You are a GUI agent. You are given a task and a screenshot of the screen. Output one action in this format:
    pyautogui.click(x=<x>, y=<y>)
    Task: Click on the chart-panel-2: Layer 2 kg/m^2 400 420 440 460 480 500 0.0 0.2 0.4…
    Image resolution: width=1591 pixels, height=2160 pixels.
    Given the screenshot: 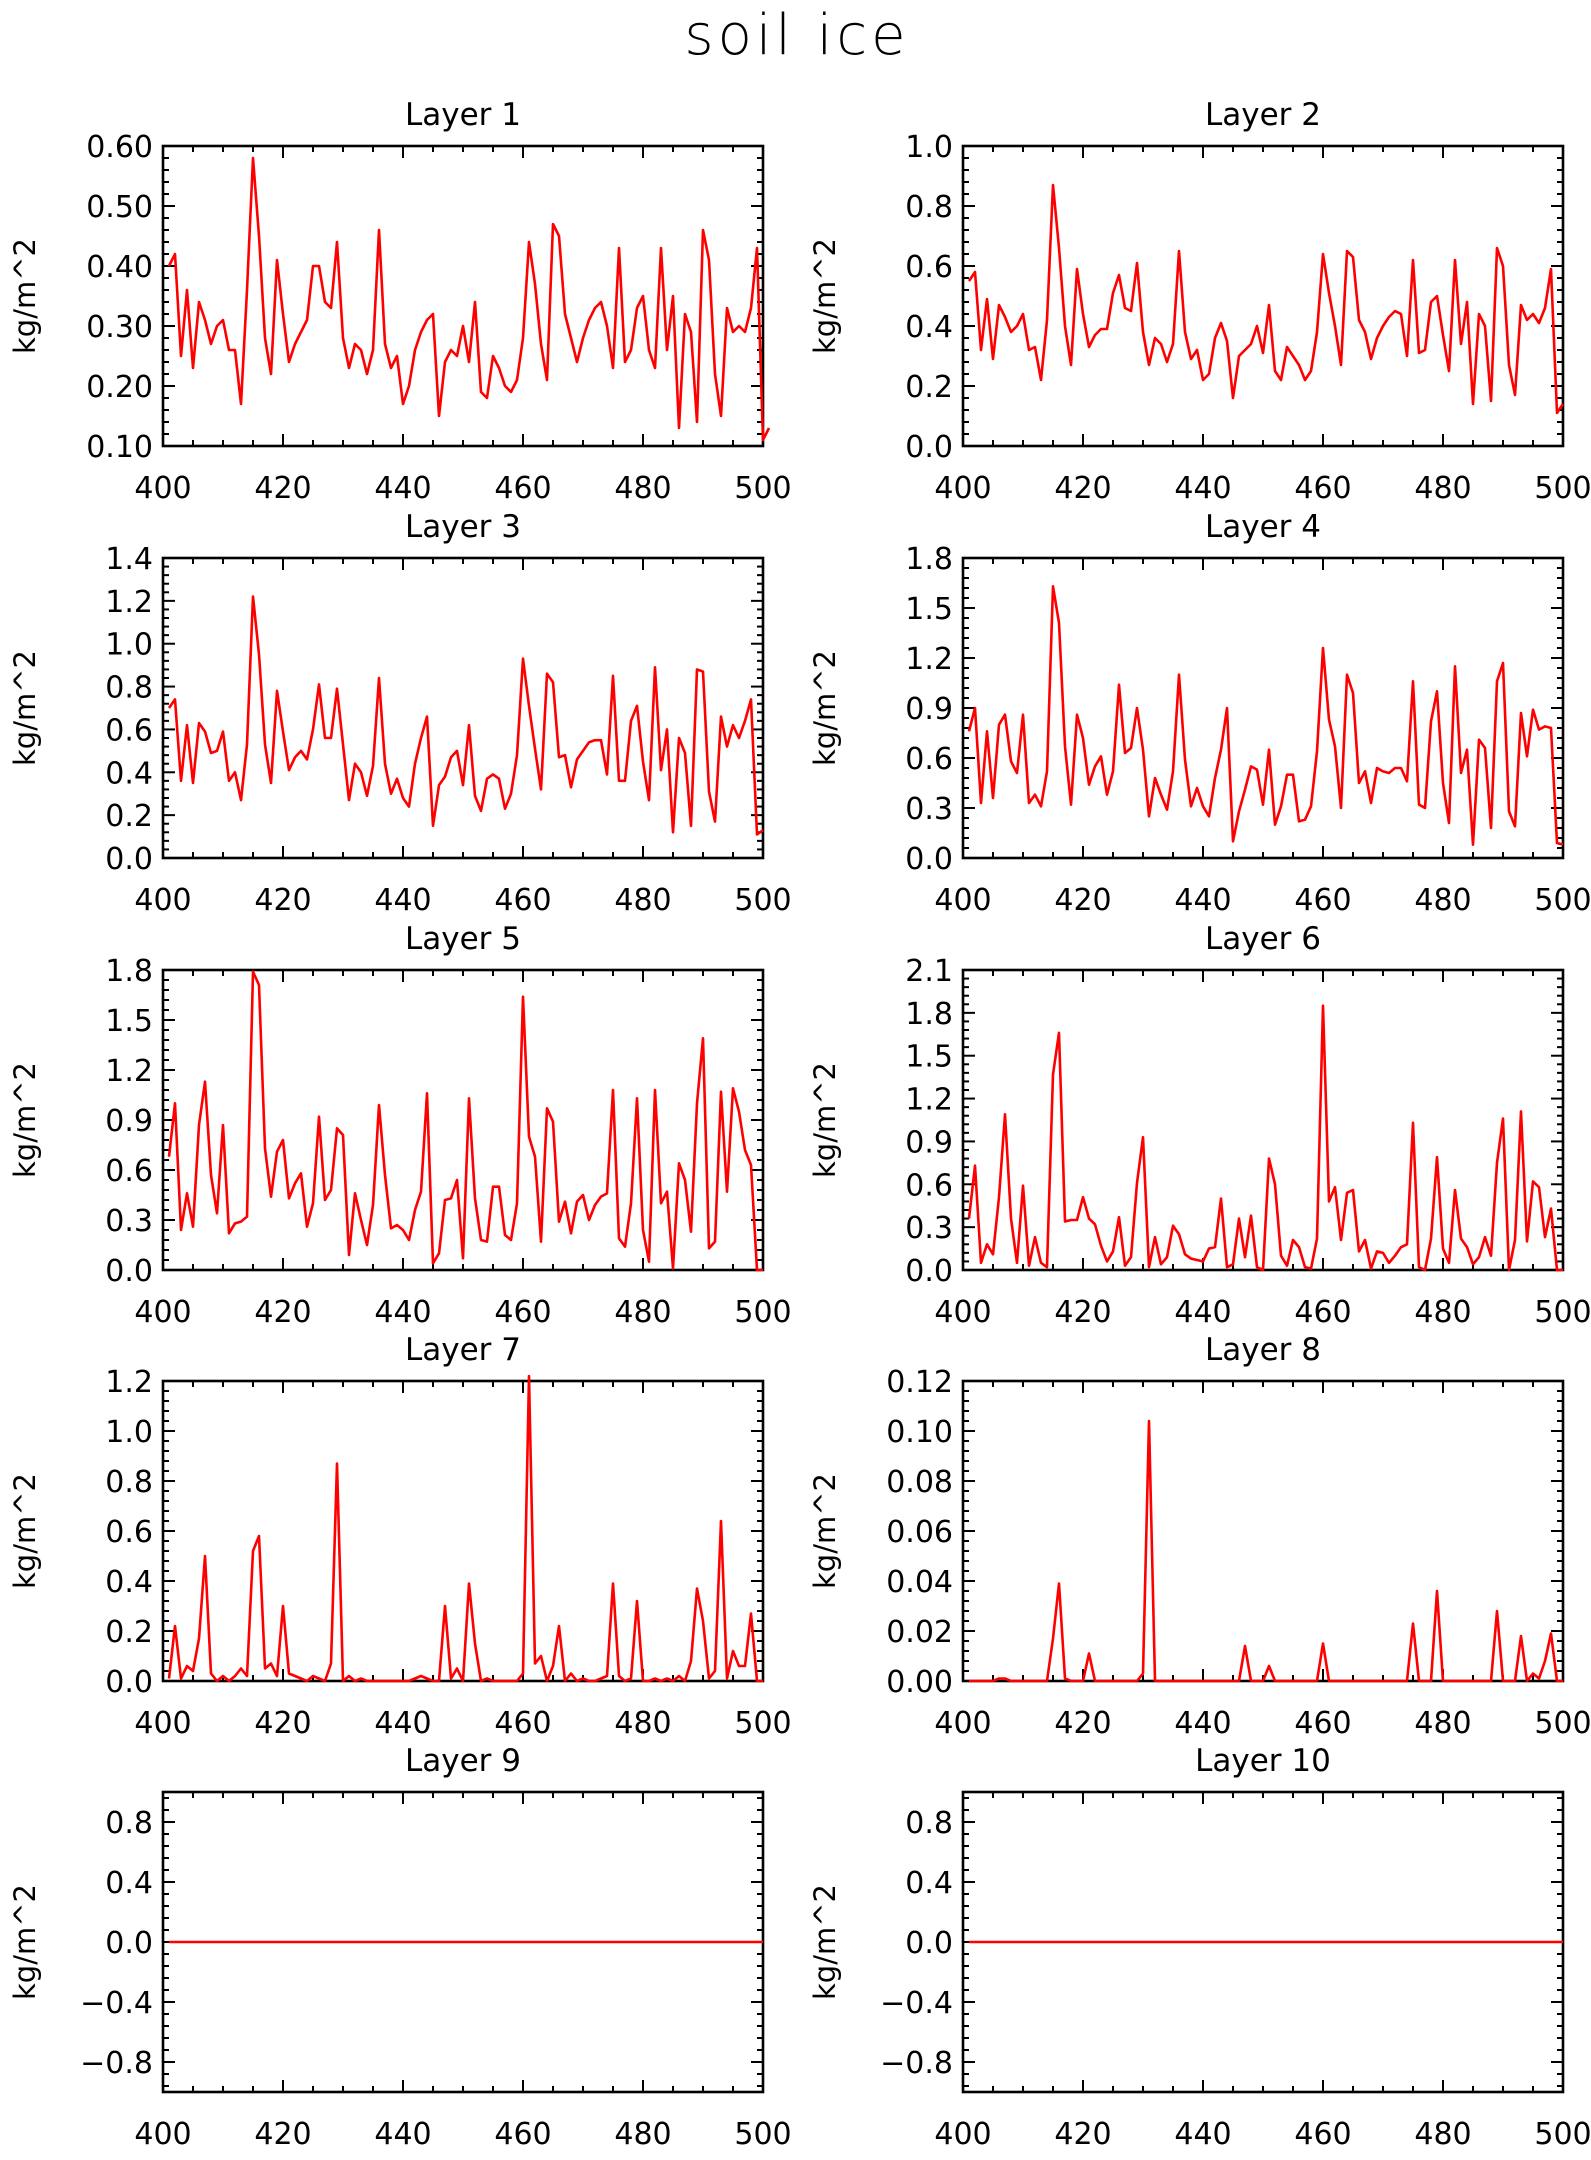 What is the action you would take?
    pyautogui.click(x=1199, y=301)
    